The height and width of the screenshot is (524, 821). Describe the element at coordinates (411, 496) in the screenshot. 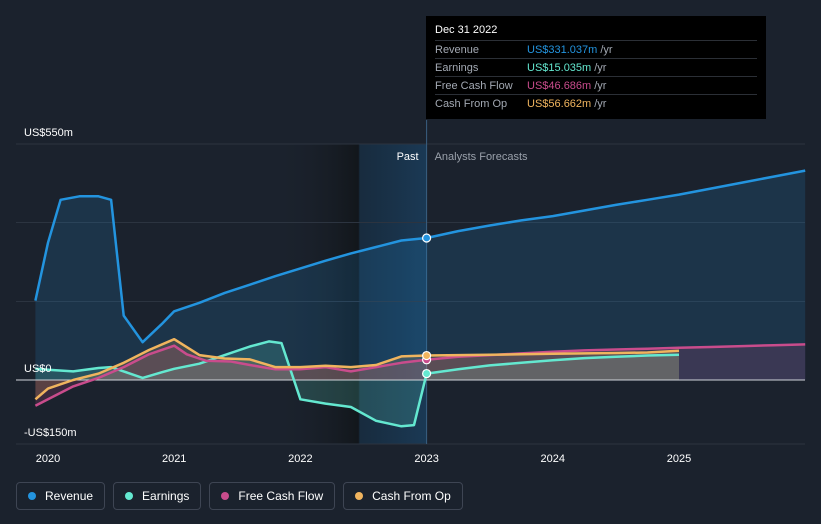

I see `legend-label: Cash From Op` at that location.